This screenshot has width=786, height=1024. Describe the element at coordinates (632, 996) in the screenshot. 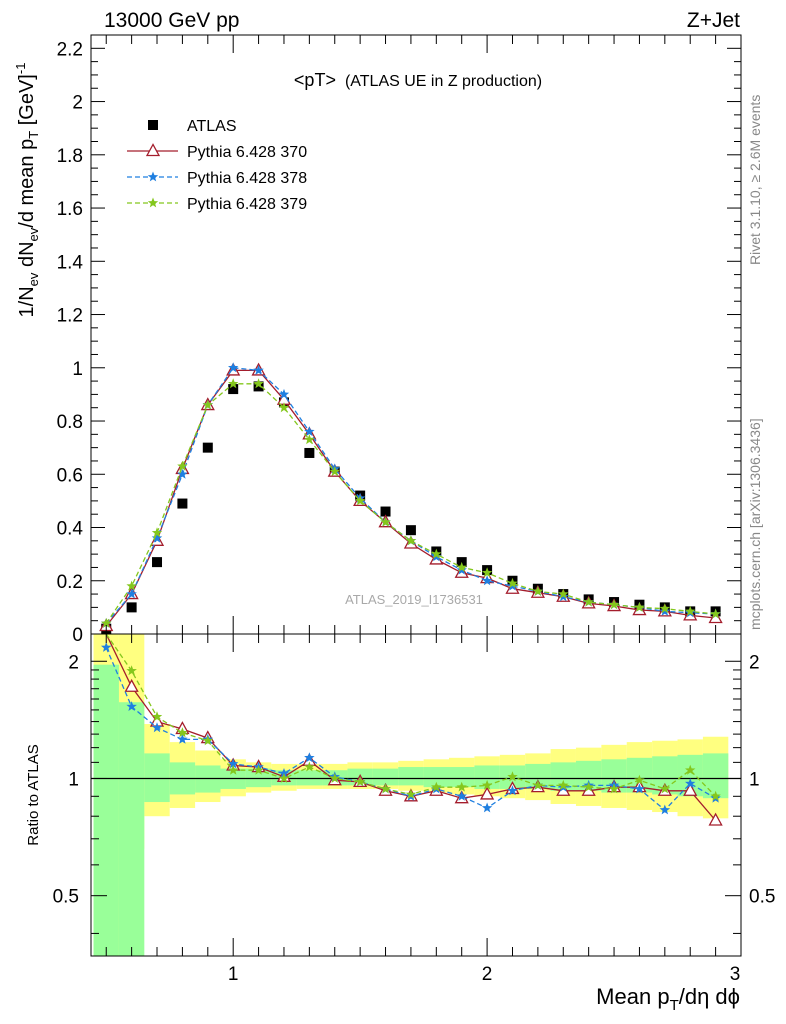

I see `xlabel-part-a: Mean p` at that location.